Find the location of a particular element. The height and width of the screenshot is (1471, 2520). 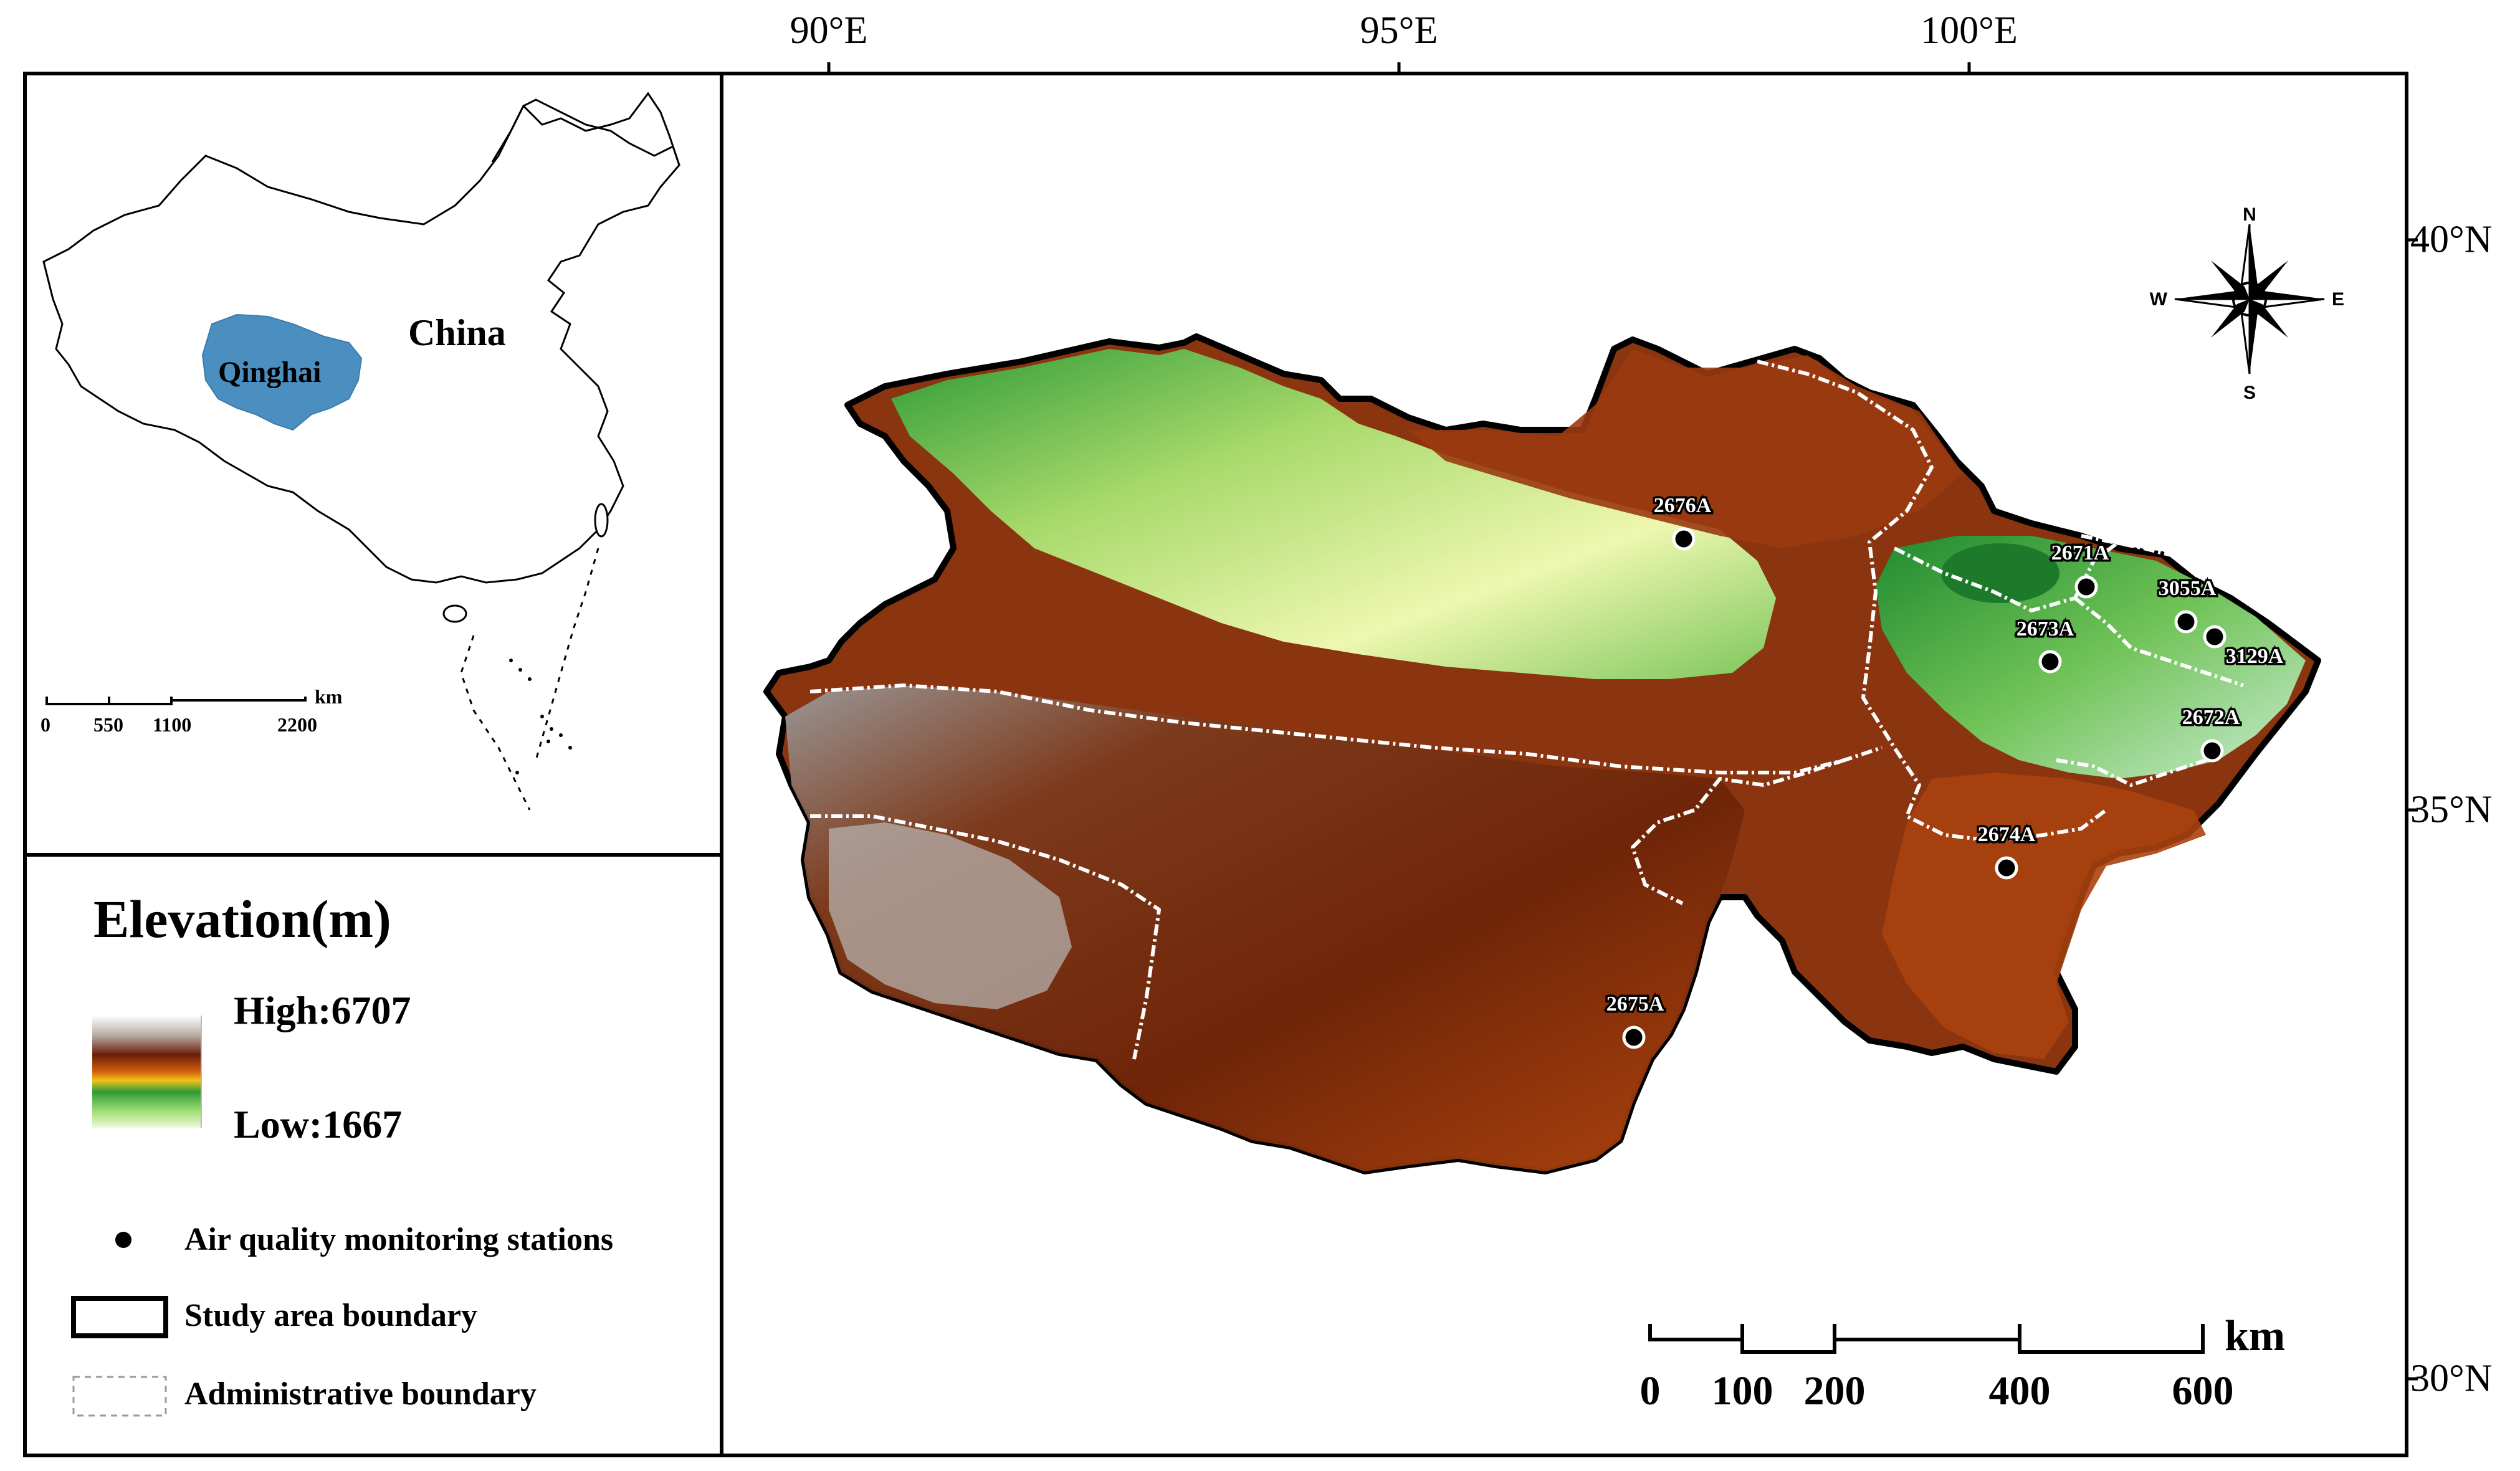

scale-number-0: 0 is located at coordinates (1650, 1391).